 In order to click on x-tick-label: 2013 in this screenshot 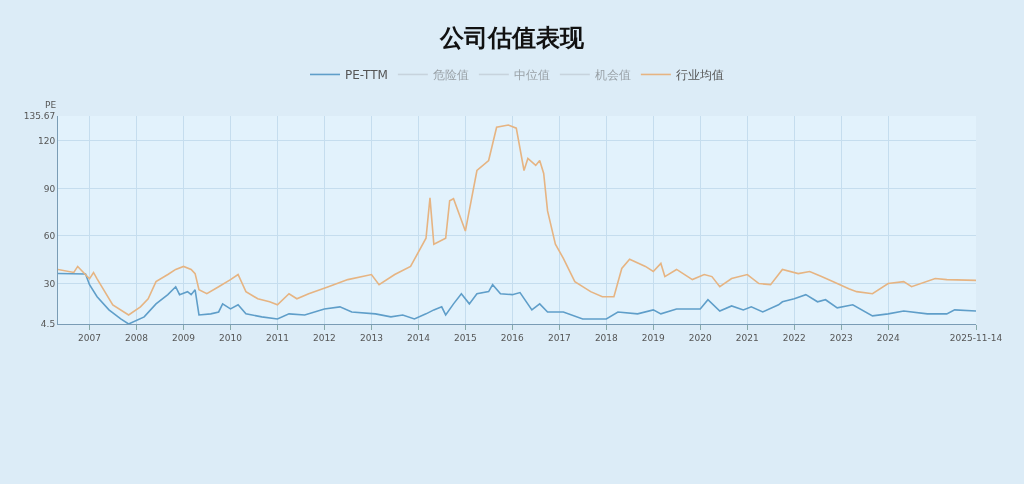, I will do `click(371, 337)`.